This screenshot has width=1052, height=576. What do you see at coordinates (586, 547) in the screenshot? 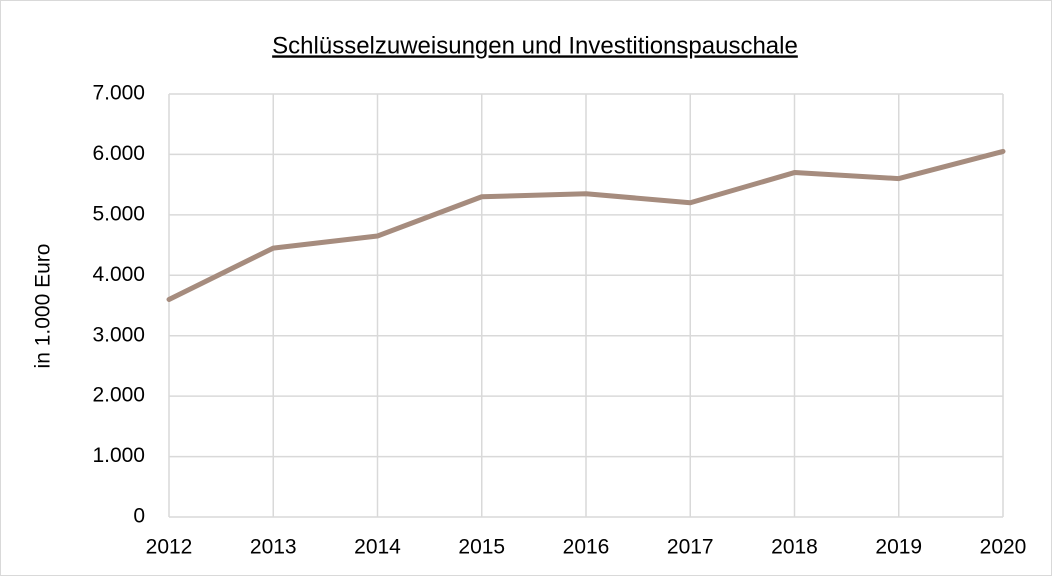
I see `x-tick-label: 2016` at bounding box center [586, 547].